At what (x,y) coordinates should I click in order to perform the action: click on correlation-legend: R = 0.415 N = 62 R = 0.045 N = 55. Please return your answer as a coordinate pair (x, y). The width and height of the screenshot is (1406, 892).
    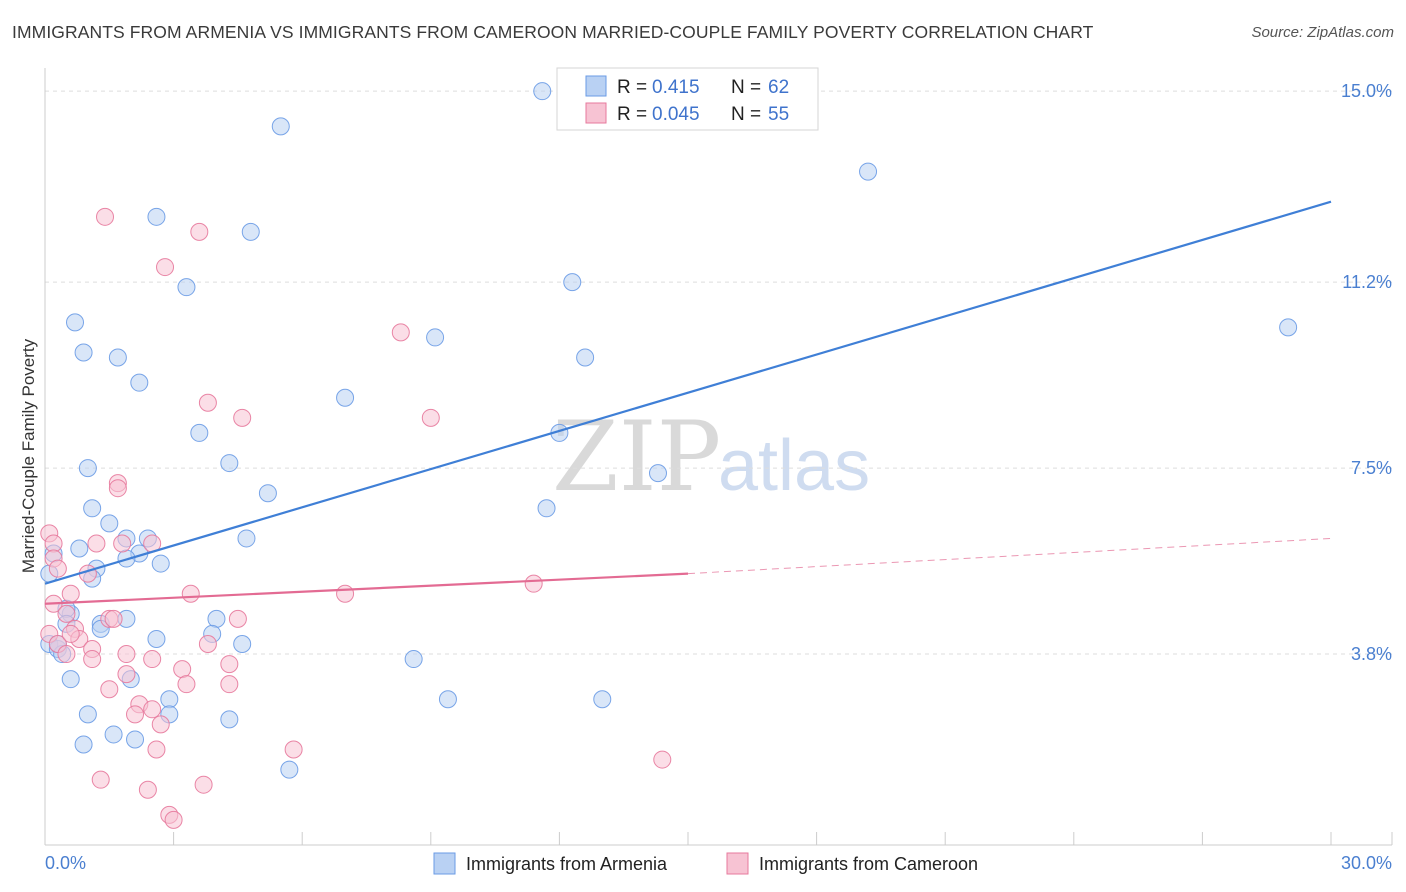
    Looking at the image, I should click on (687, 99).